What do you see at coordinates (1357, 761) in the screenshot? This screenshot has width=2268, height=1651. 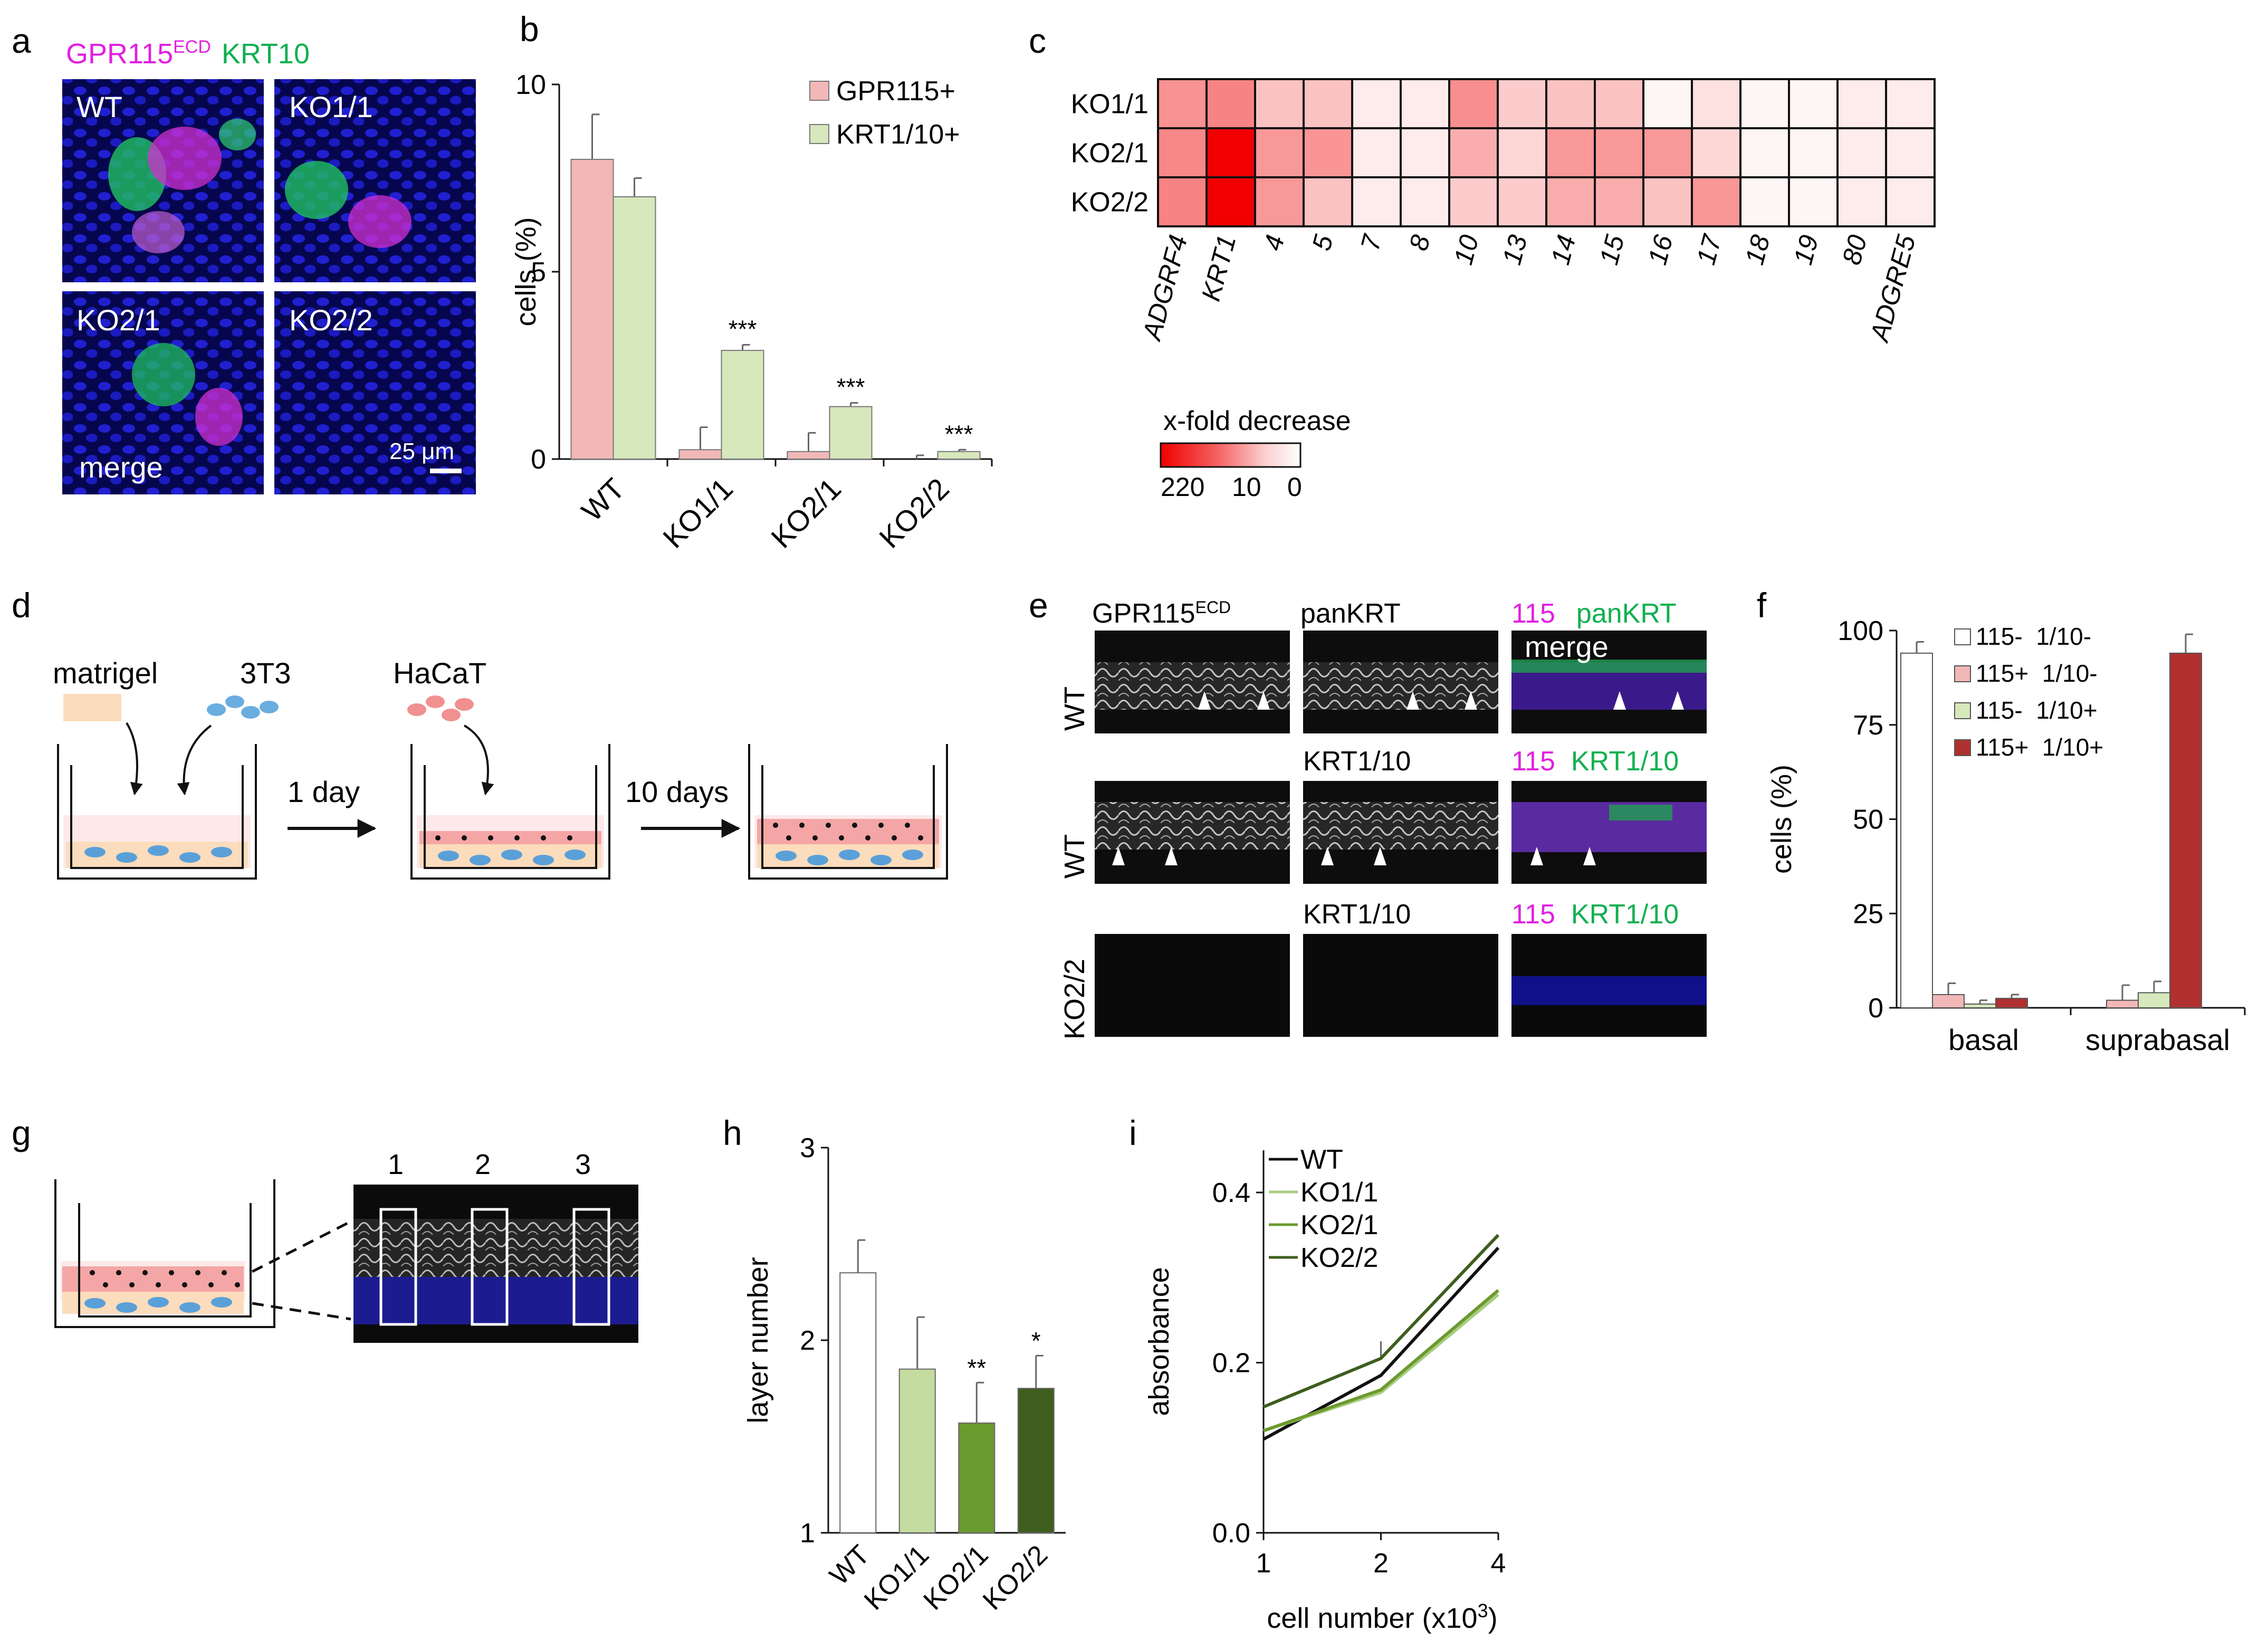 I see `e-row2-krt: KRT1/10` at bounding box center [1357, 761].